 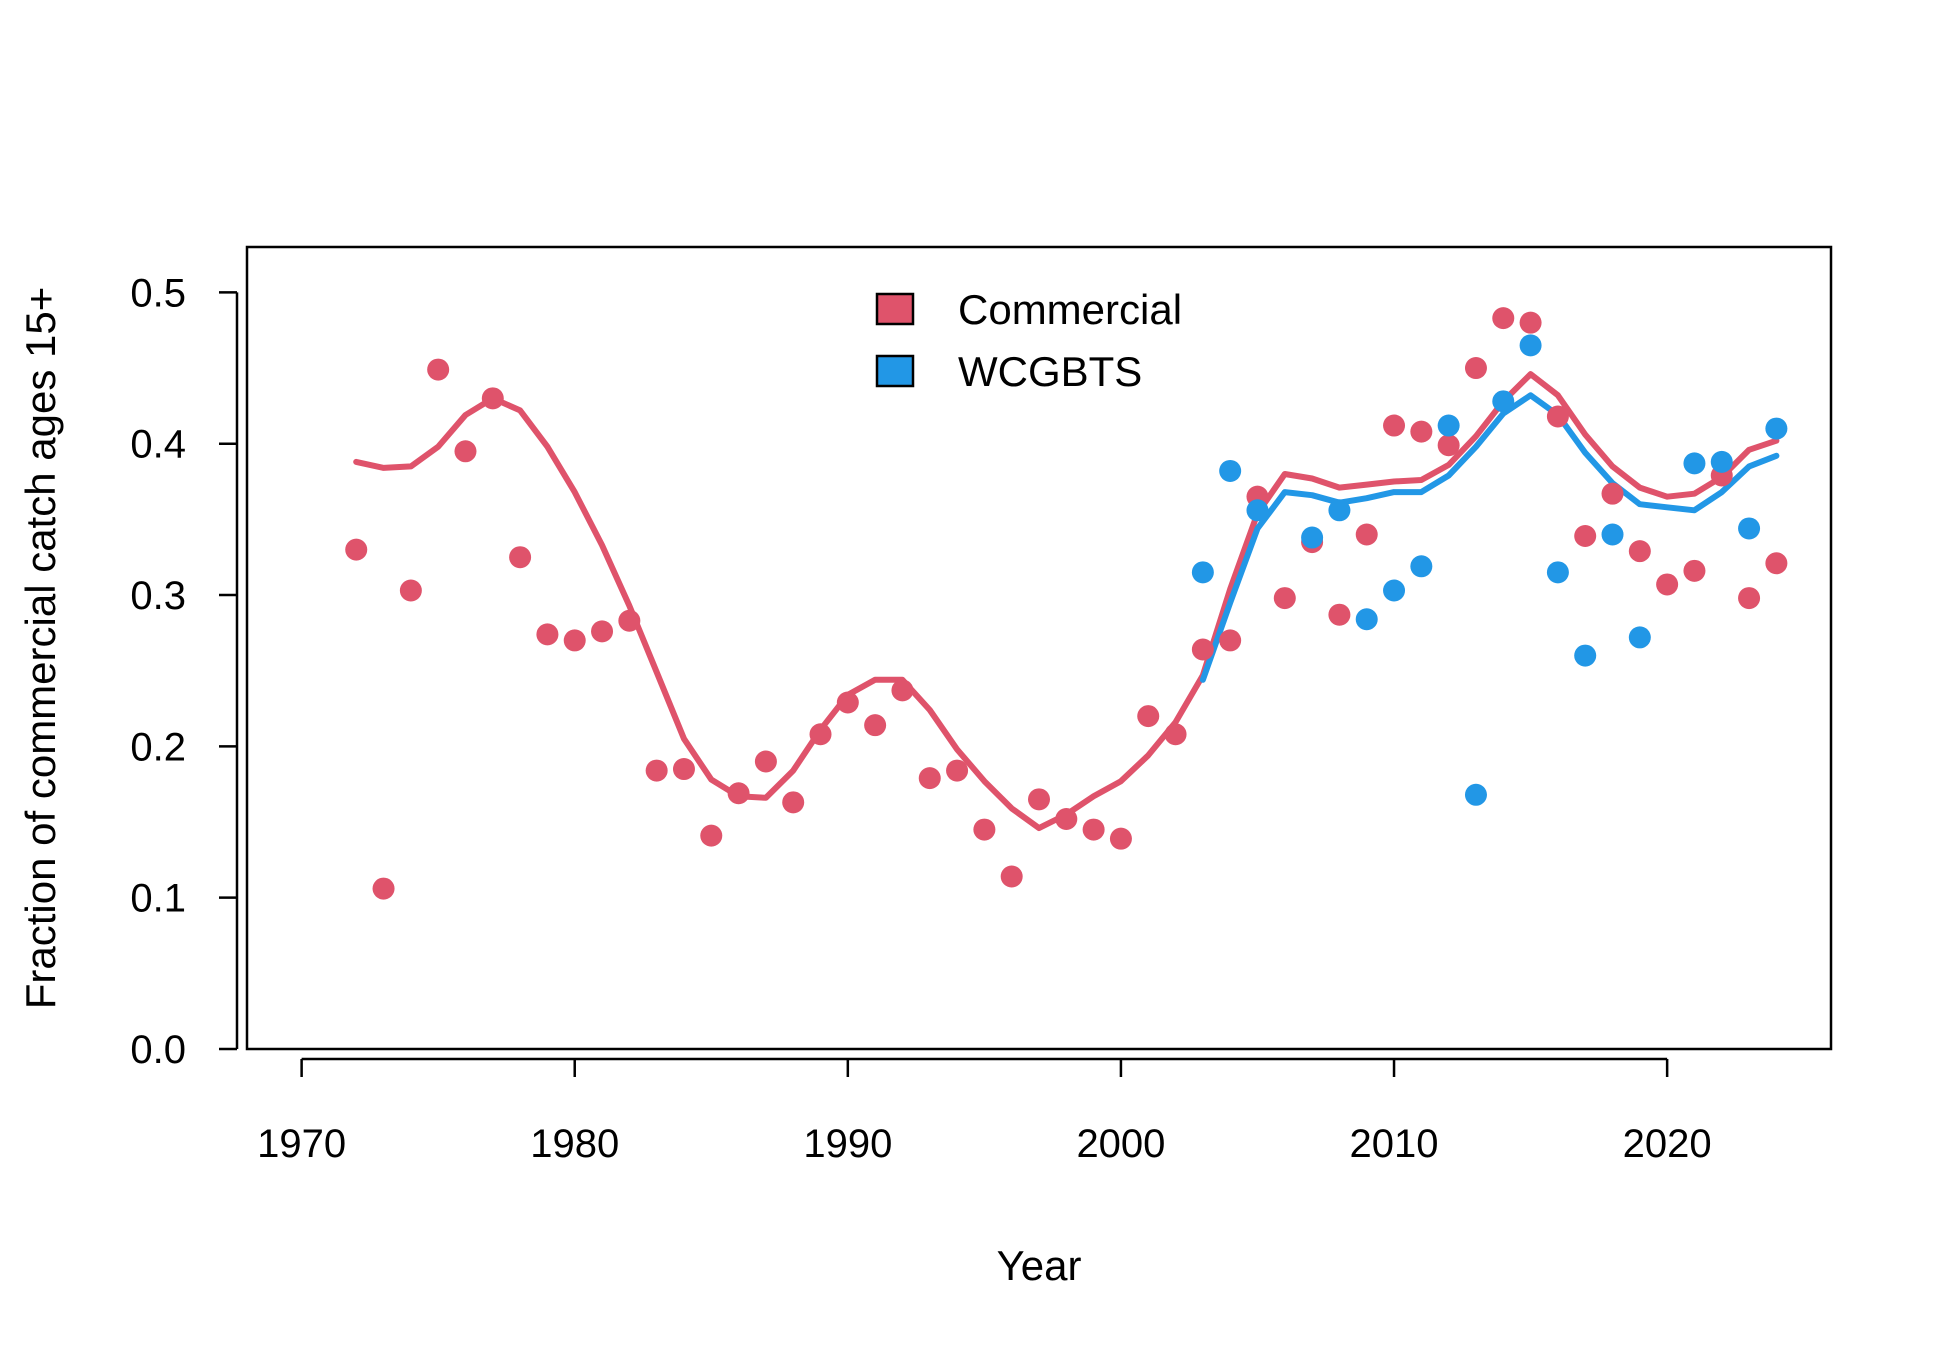 What do you see at coordinates (40, 648) in the screenshot?
I see `y-axis-title: Fraction of commercial catch ages 15+` at bounding box center [40, 648].